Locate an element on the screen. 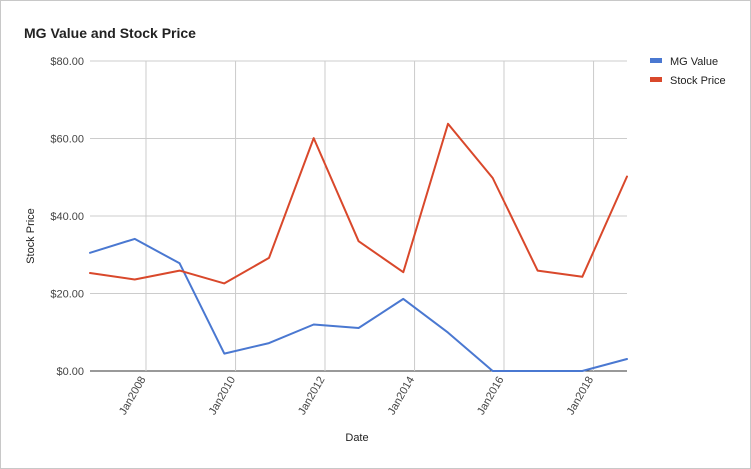 The image size is (751, 469). y-tick-label: $80.00 is located at coordinates (67, 62).